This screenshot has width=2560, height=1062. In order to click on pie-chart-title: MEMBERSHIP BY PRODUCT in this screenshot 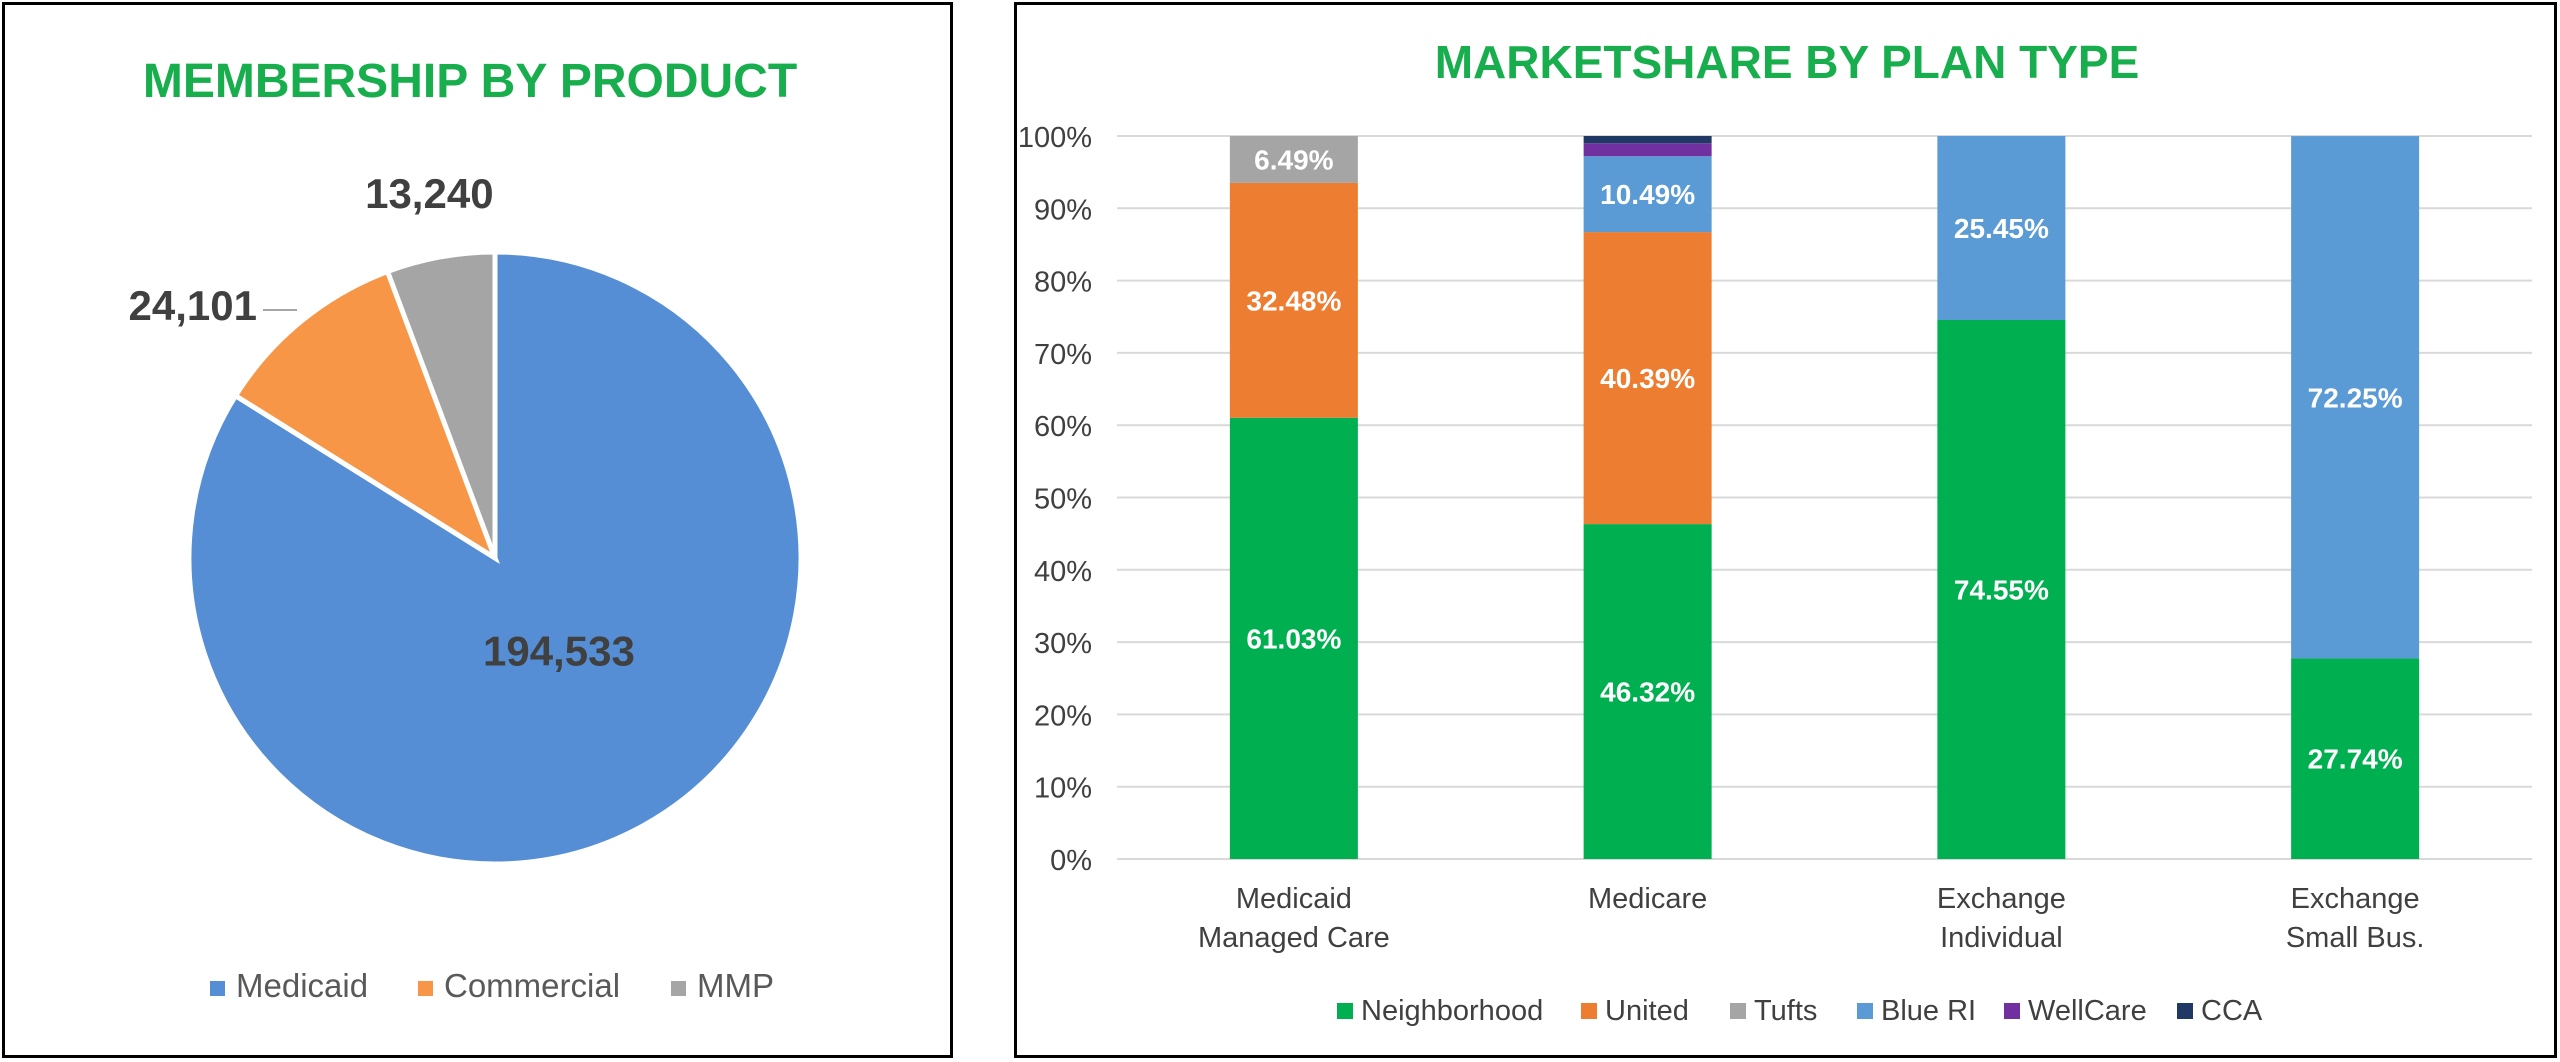, I will do `click(470, 81)`.